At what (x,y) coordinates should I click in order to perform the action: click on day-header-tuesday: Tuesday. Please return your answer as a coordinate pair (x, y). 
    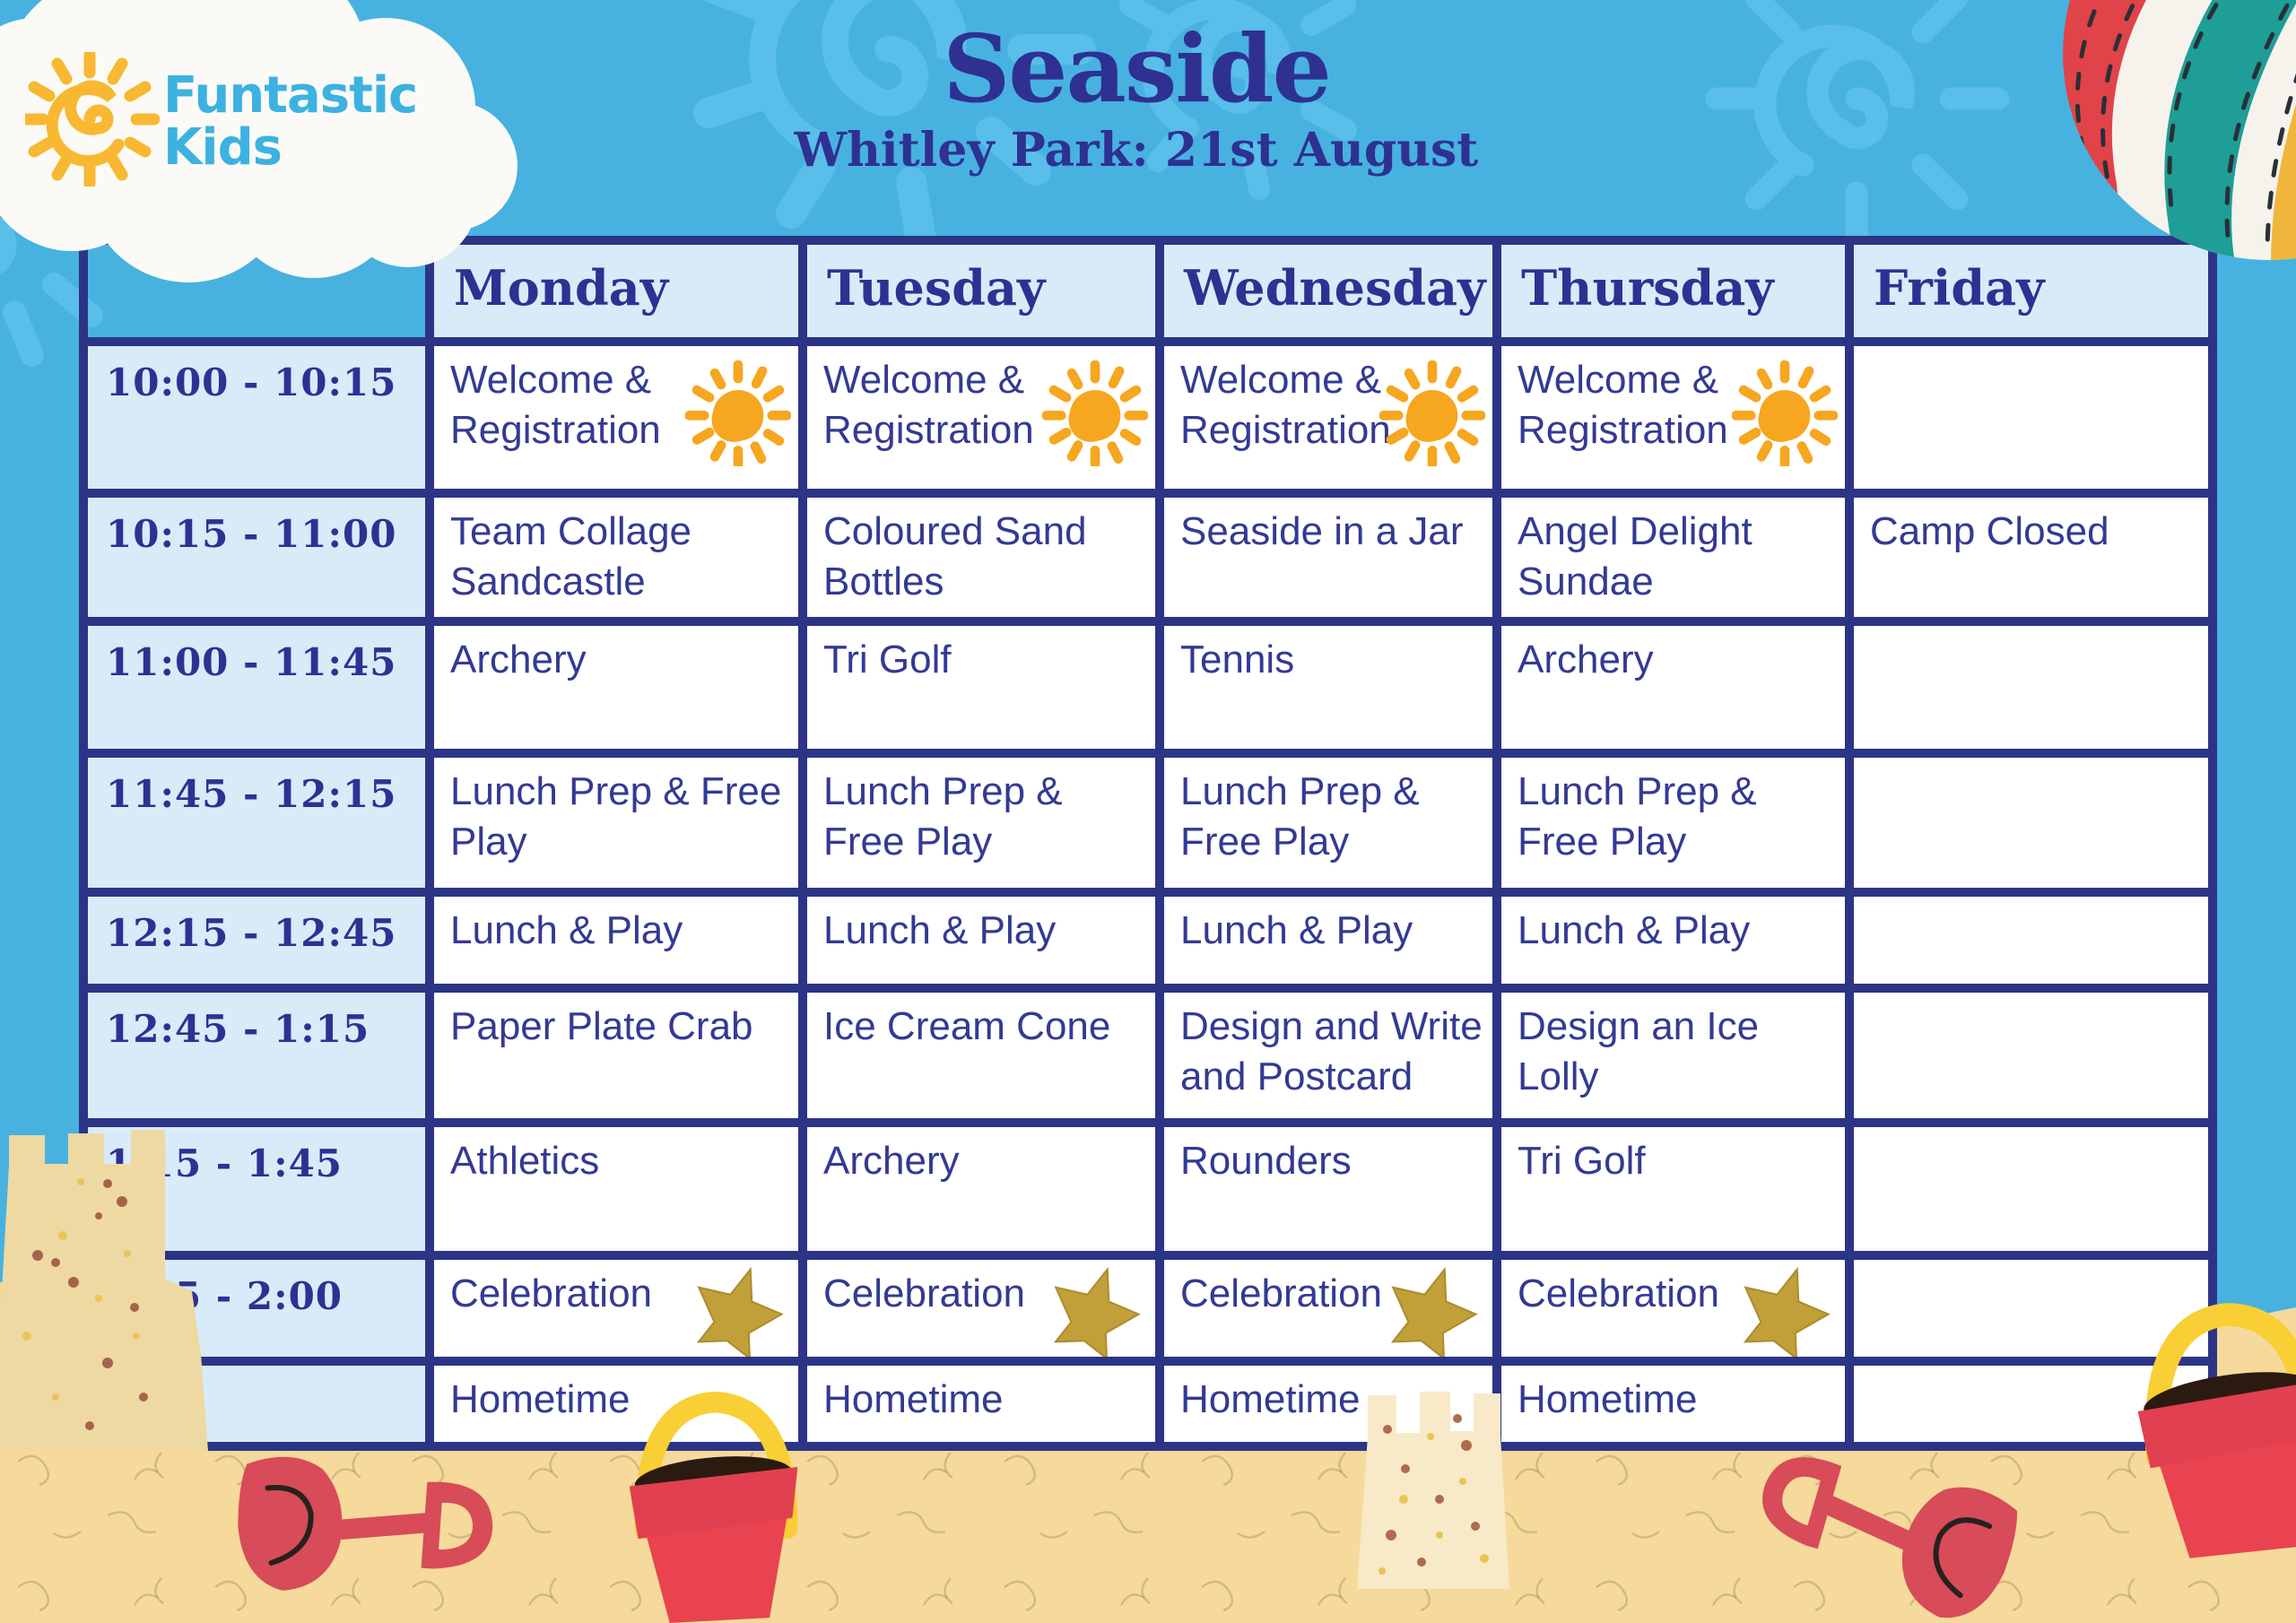
    Looking at the image, I should click on (981, 291).